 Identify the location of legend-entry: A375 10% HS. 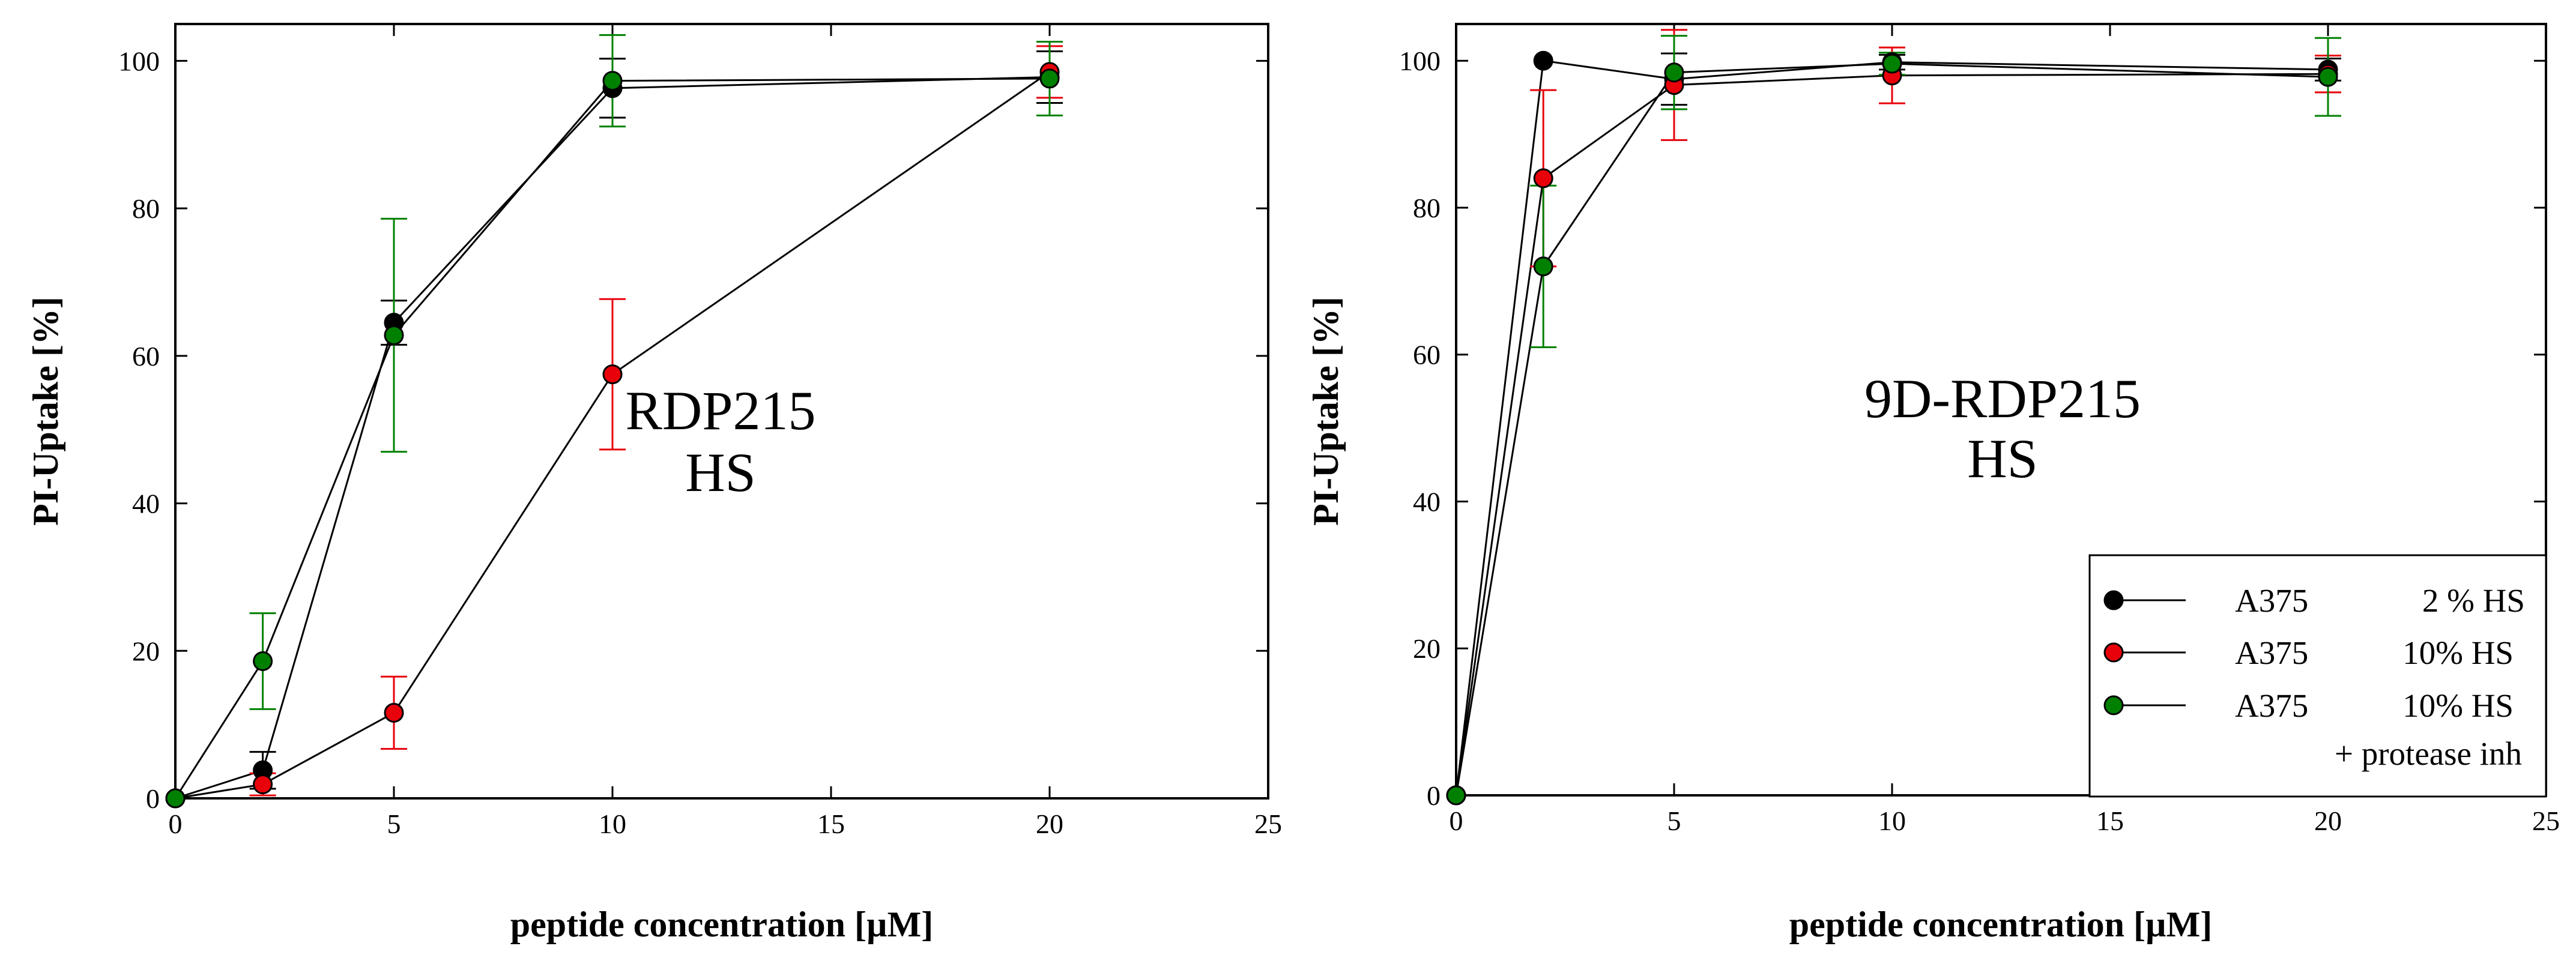
(2308, 652).